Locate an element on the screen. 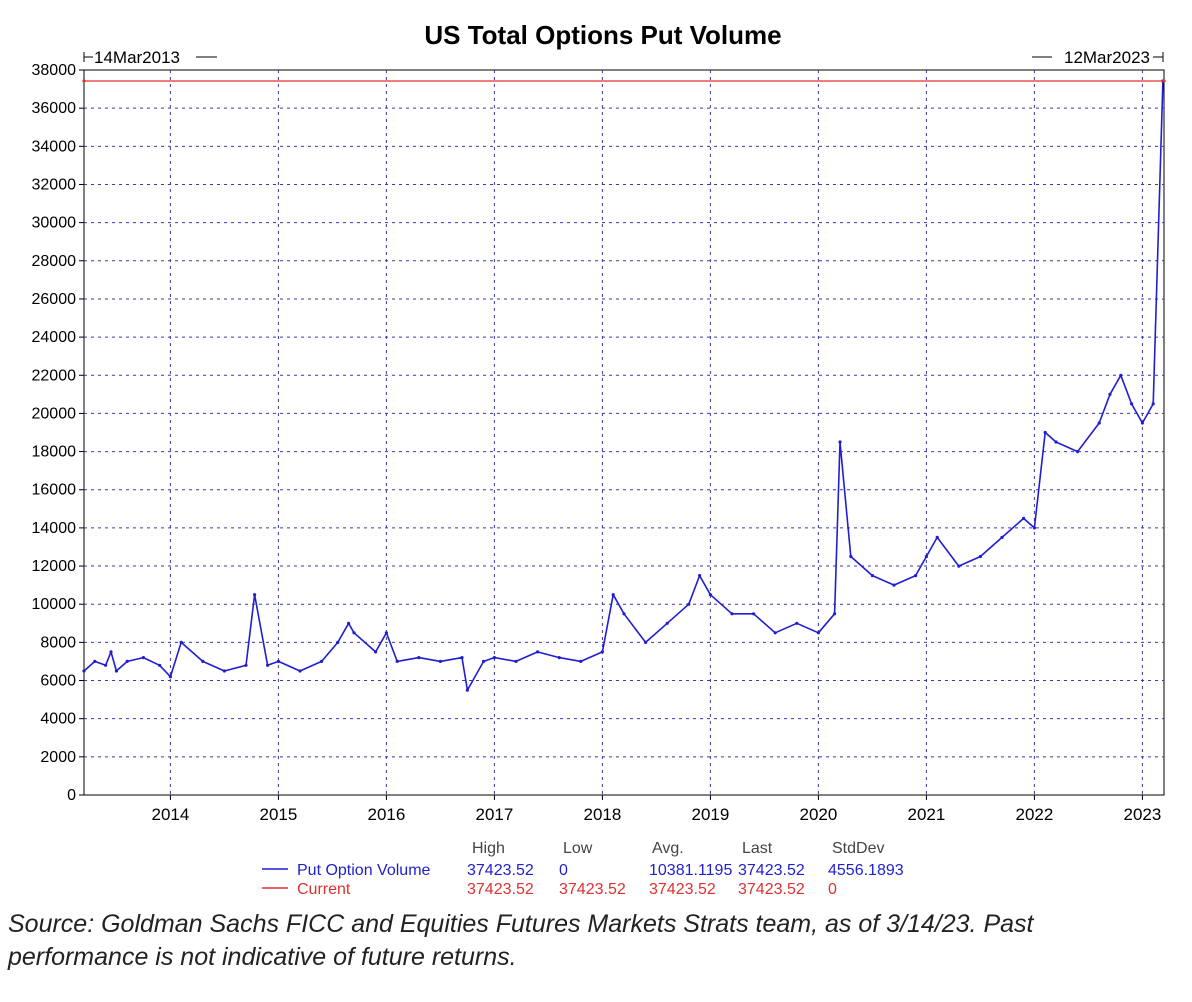  range-start-marker: 14Mar2013 is located at coordinates (150, 57).